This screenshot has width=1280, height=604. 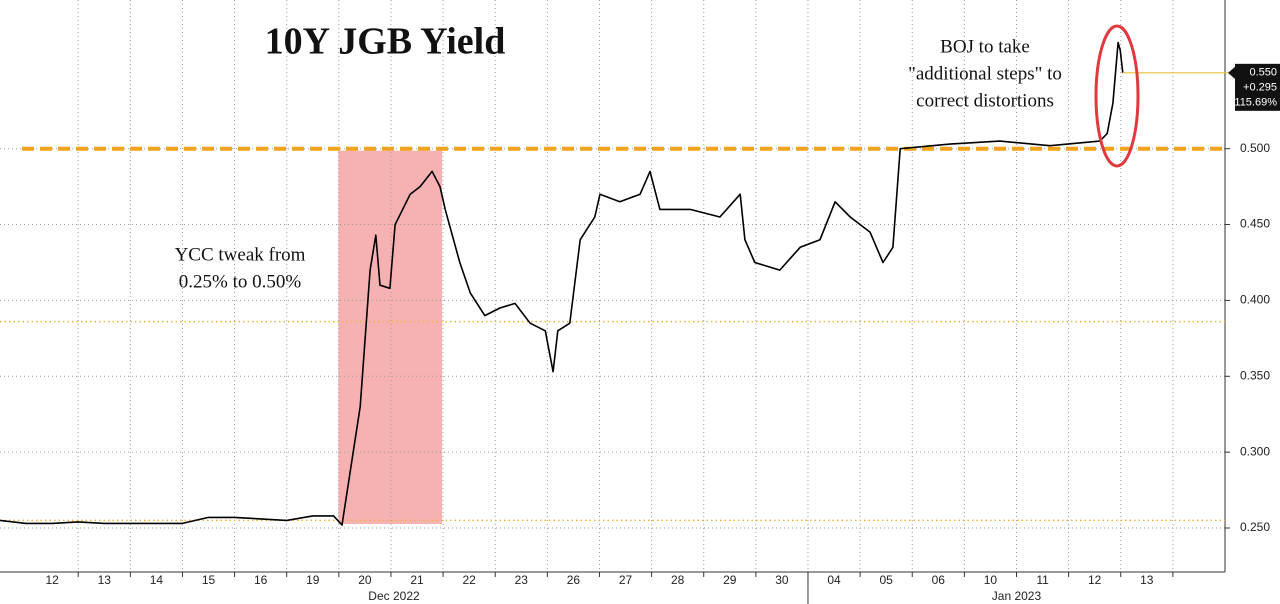 What do you see at coordinates (1255, 300) in the screenshot?
I see `y-tick-label: 0.400` at bounding box center [1255, 300].